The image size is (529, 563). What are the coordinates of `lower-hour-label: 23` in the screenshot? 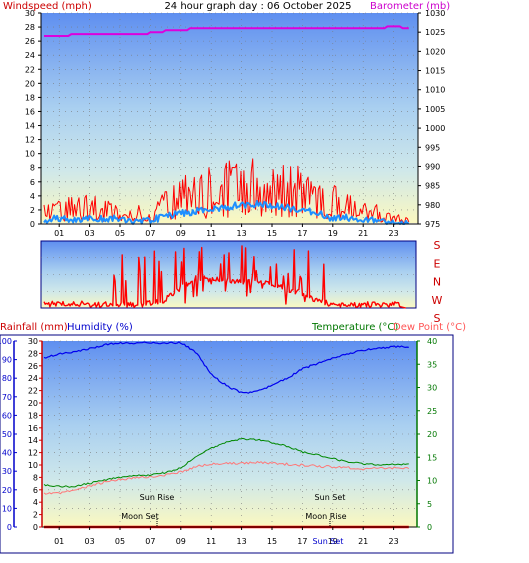 It's located at (394, 541).